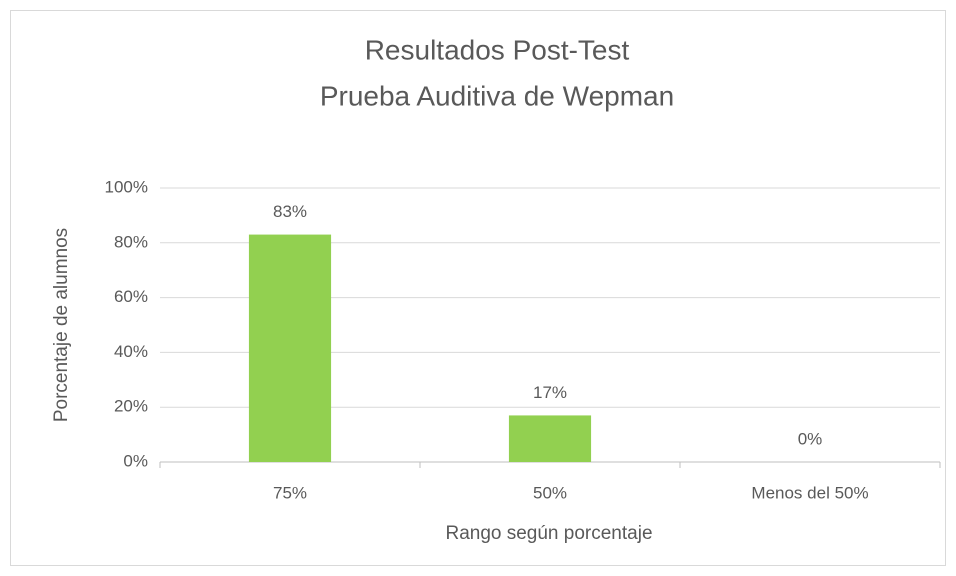 The width and height of the screenshot is (956, 576). Describe the element at coordinates (548, 533) in the screenshot. I see `x-axis-title: Rango según porcentaje` at that location.